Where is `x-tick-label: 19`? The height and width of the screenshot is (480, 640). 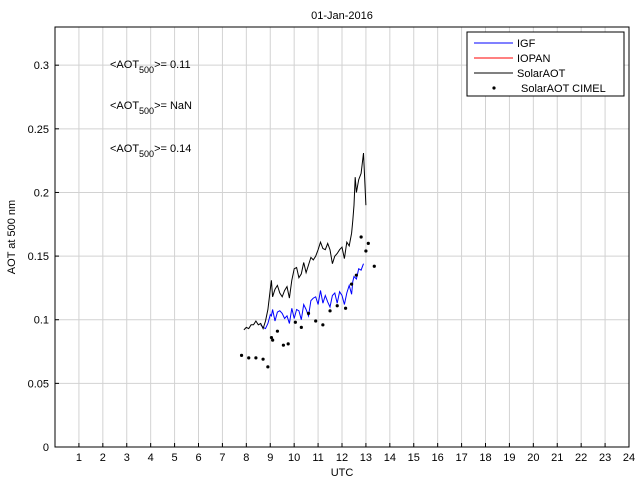 x-tick-label: 19 is located at coordinates (509, 458).